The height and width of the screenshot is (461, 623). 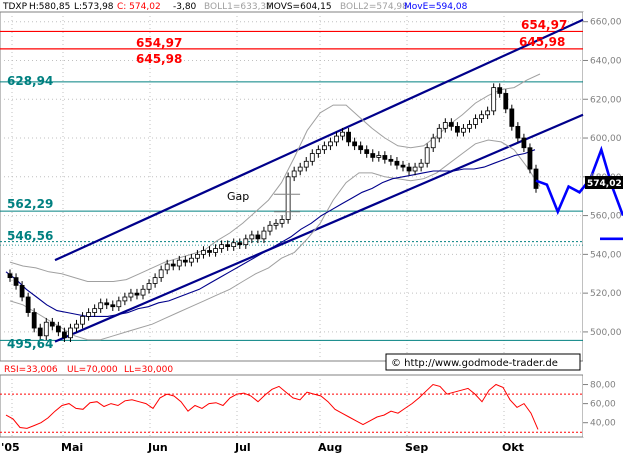 I want to click on rsi-header-ll: LL=30,000, so click(x=148, y=370).